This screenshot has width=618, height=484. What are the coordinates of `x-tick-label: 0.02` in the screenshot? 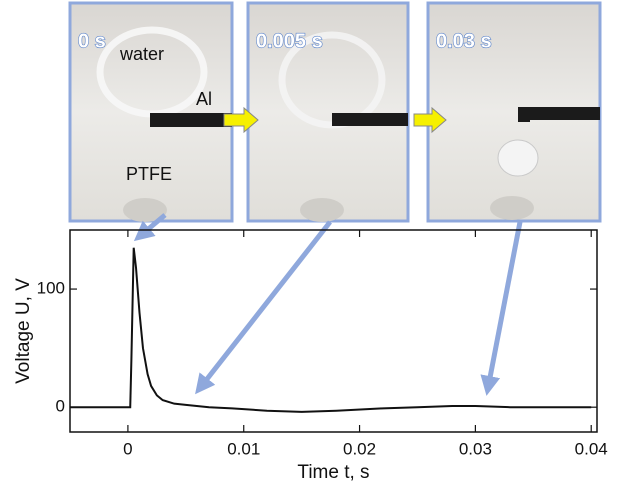 It's located at (359, 448).